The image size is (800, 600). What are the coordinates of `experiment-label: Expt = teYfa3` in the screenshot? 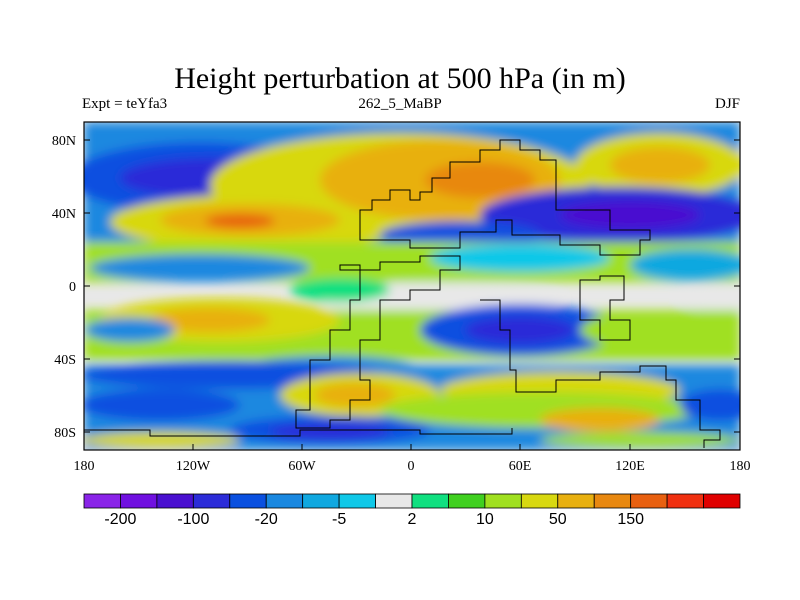 It's located at (125, 104).